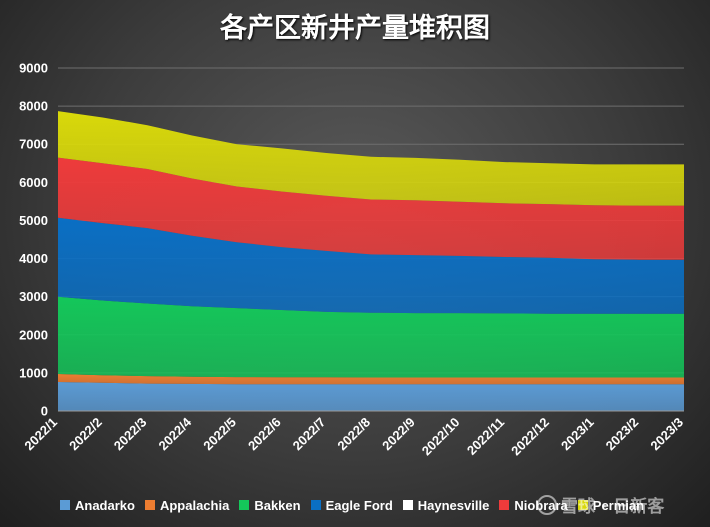 This screenshot has height=527, width=710. I want to click on snowball-logo-icon, so click(547, 504).